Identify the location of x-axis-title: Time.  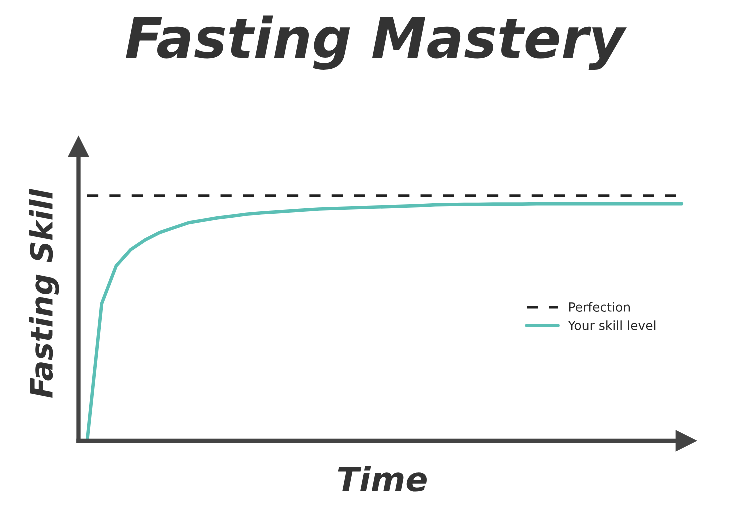
(382, 479).